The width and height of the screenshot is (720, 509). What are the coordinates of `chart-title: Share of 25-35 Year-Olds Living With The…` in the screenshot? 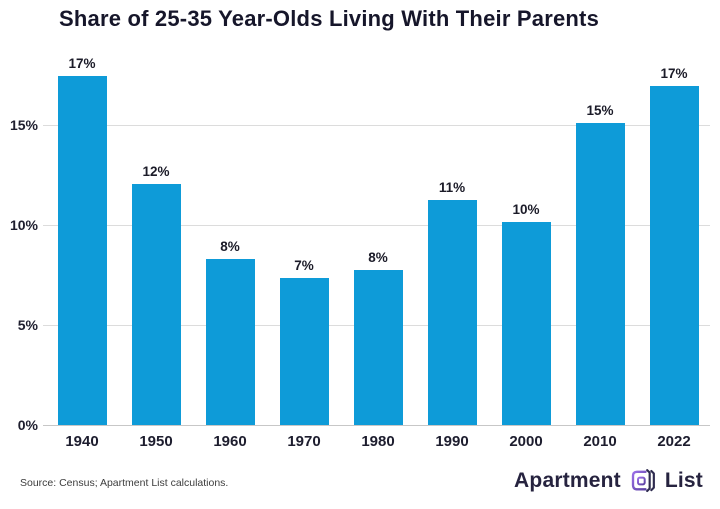 It's located at (329, 18).